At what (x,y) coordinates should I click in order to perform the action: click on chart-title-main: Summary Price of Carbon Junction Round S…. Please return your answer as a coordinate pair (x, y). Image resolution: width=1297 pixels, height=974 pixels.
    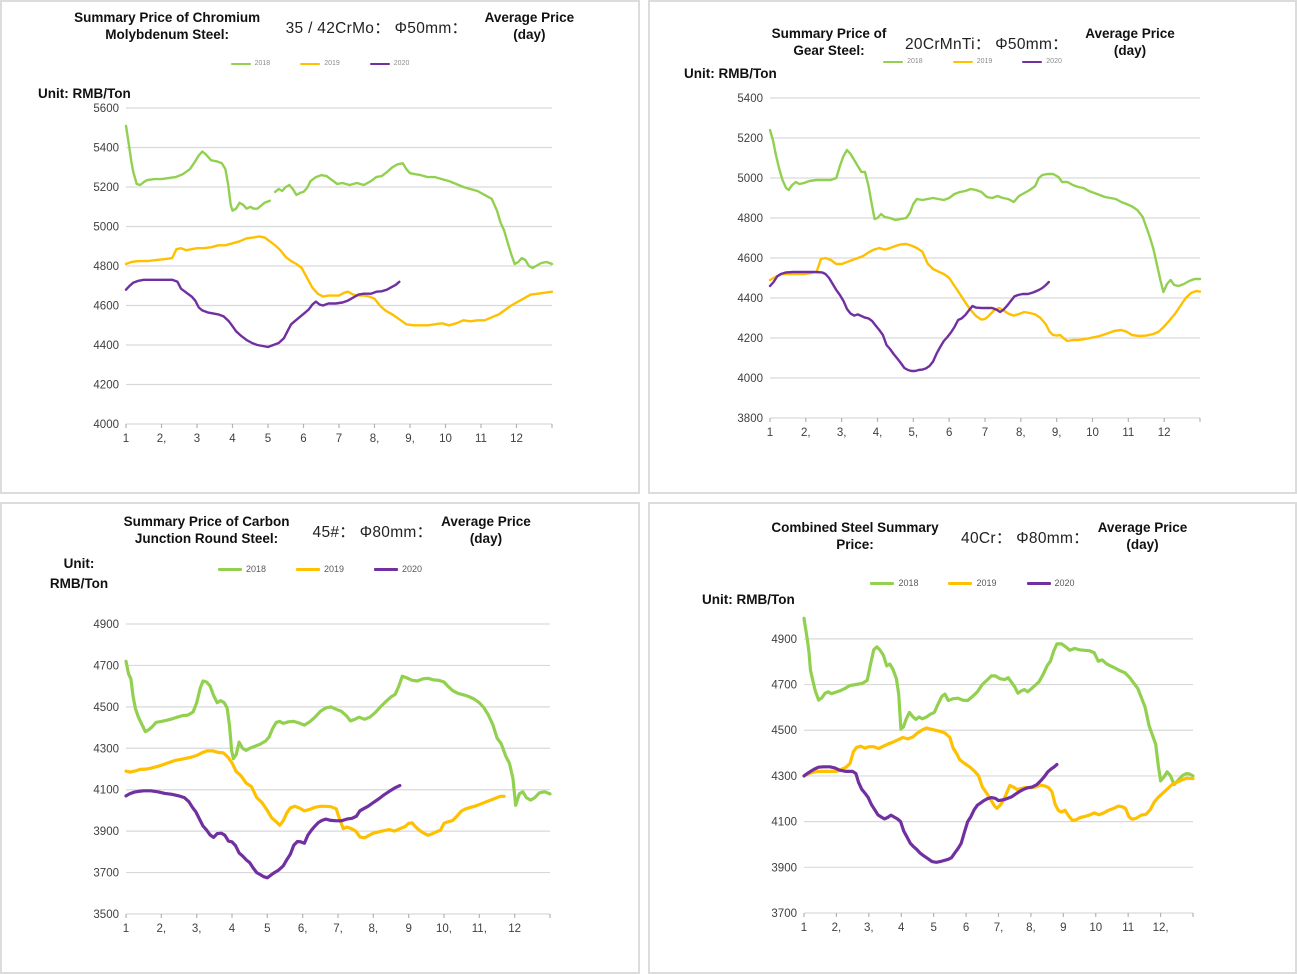
    Looking at the image, I should click on (206, 530).